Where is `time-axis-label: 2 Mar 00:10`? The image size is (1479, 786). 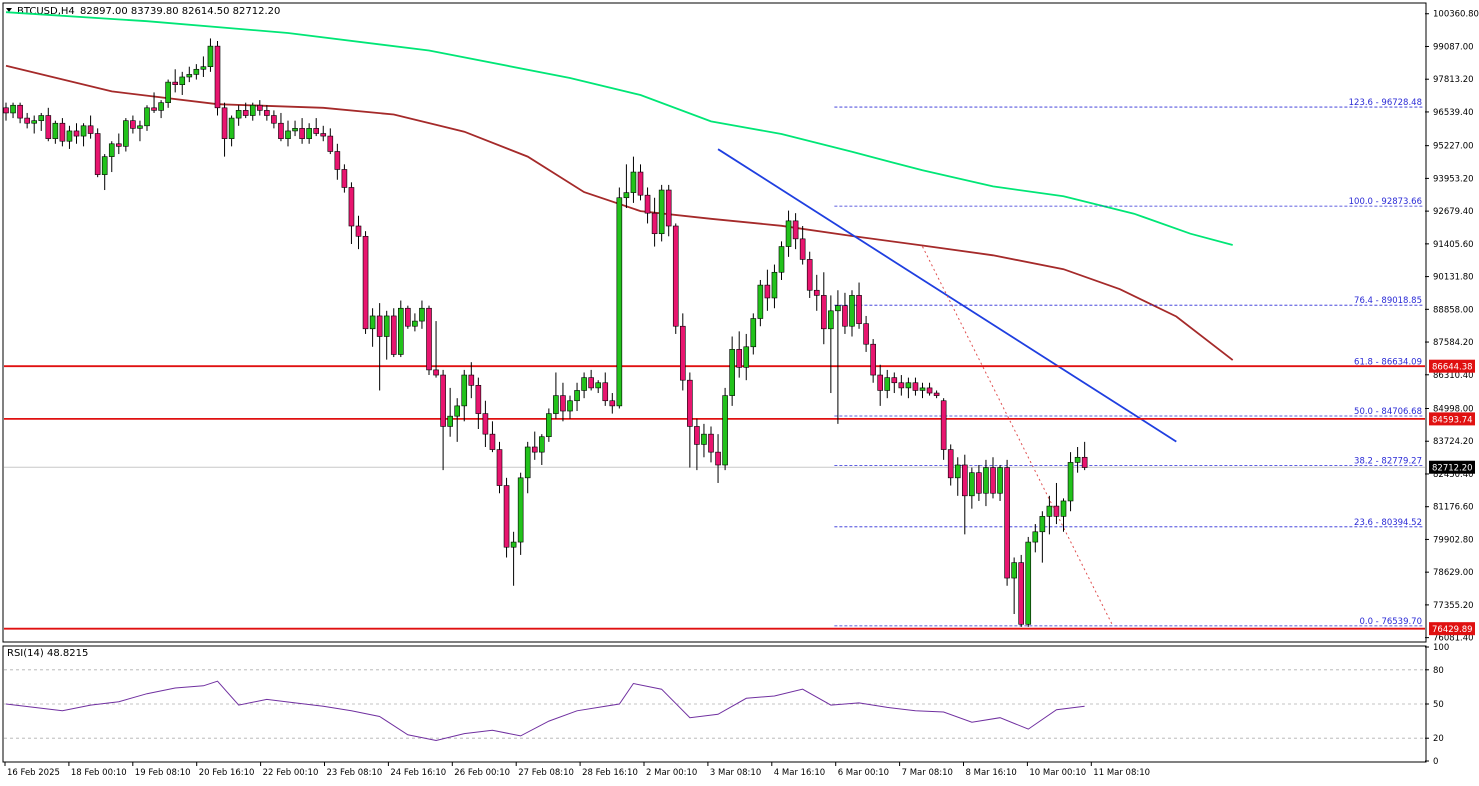 time-axis-label: 2 Mar 00:10 is located at coordinates (671, 773).